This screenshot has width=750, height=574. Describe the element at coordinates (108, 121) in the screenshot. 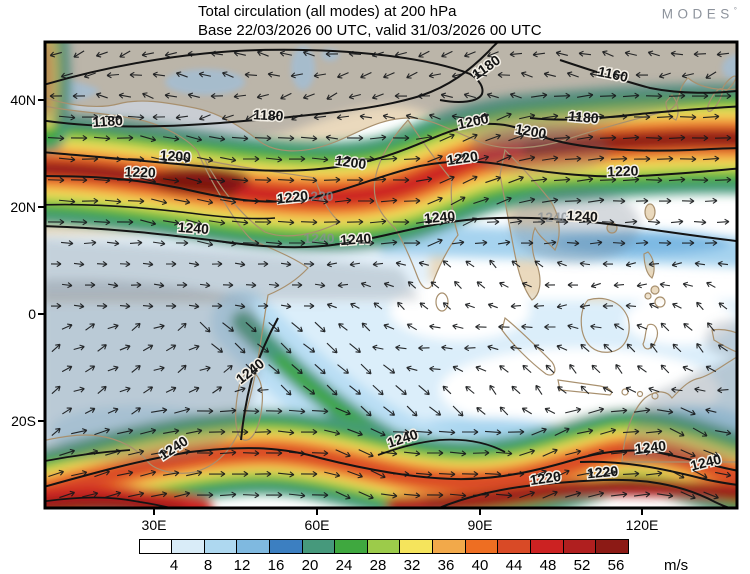

I see `contour-label: 1180` at that location.